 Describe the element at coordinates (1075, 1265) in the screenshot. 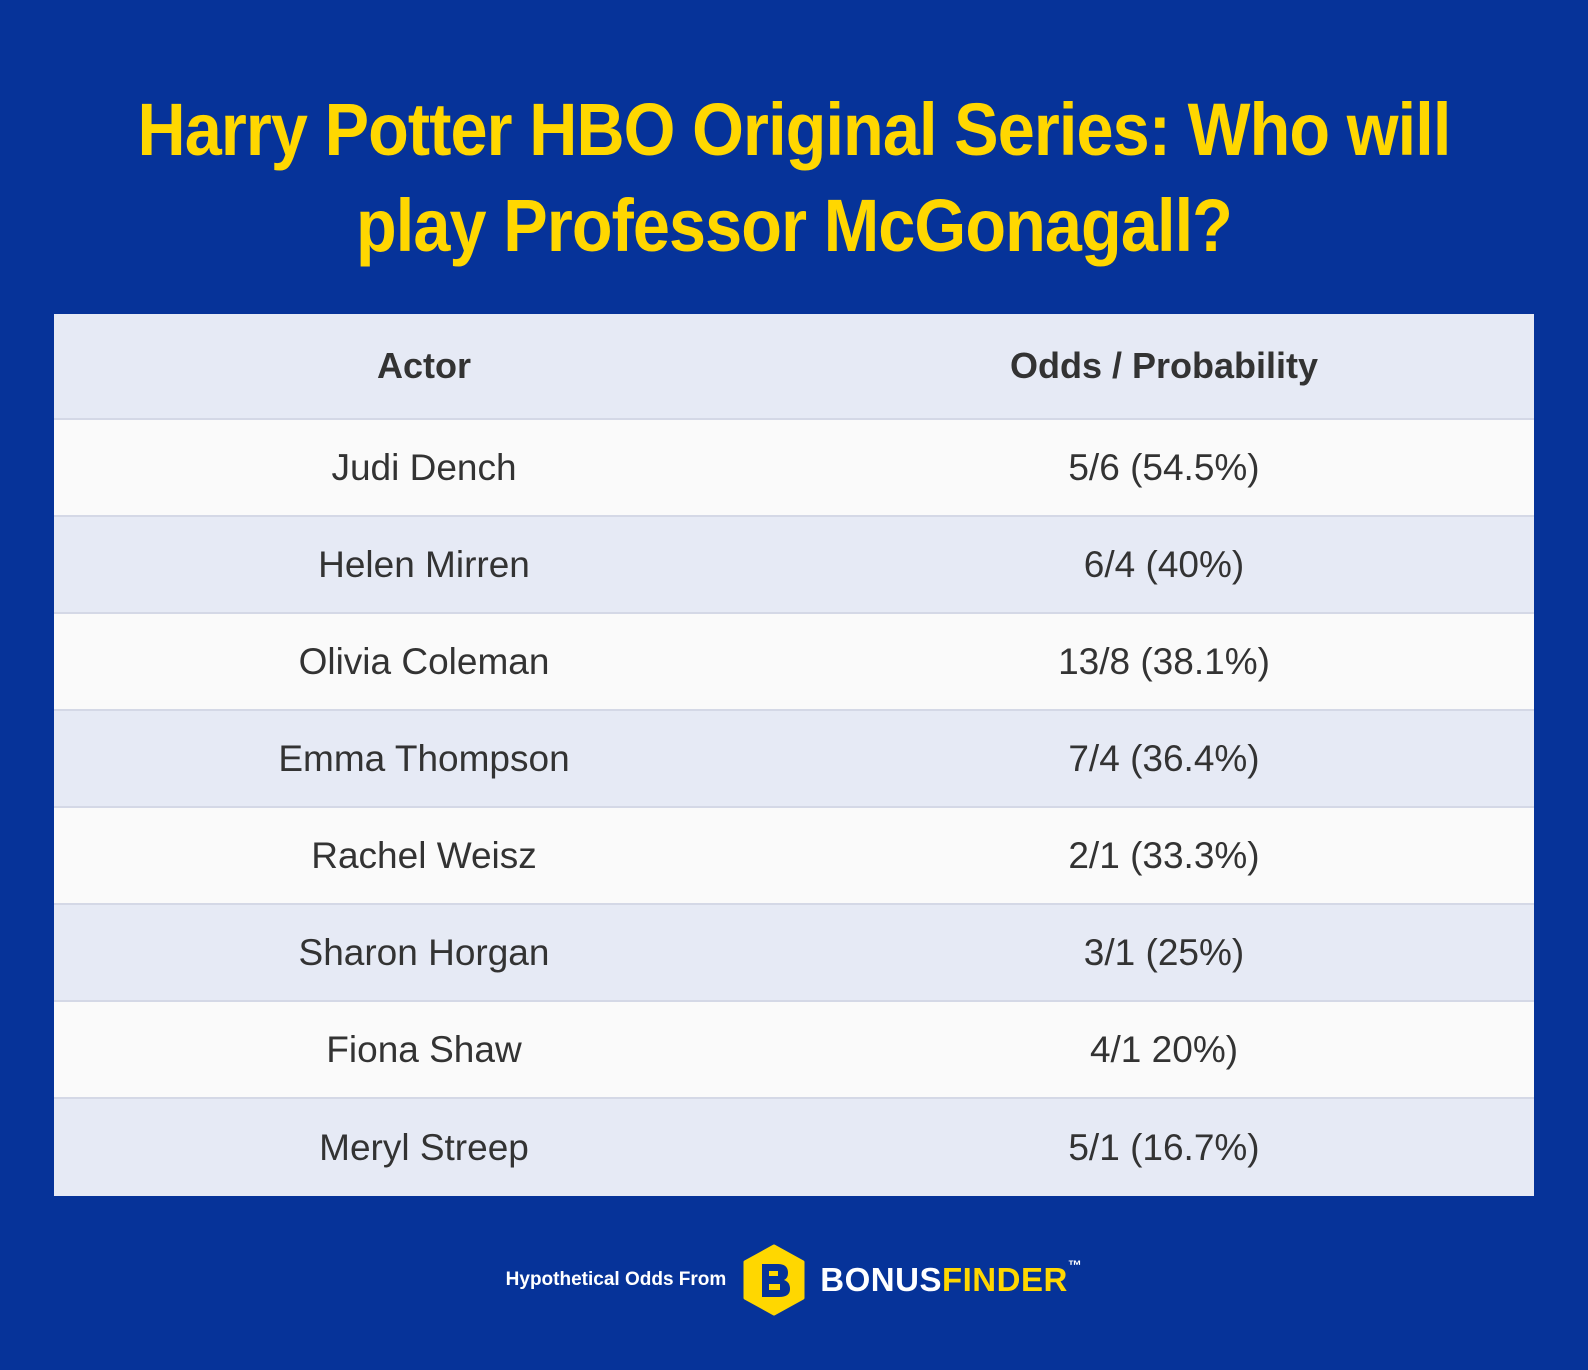

I see `trademark-symbol: ™` at that location.